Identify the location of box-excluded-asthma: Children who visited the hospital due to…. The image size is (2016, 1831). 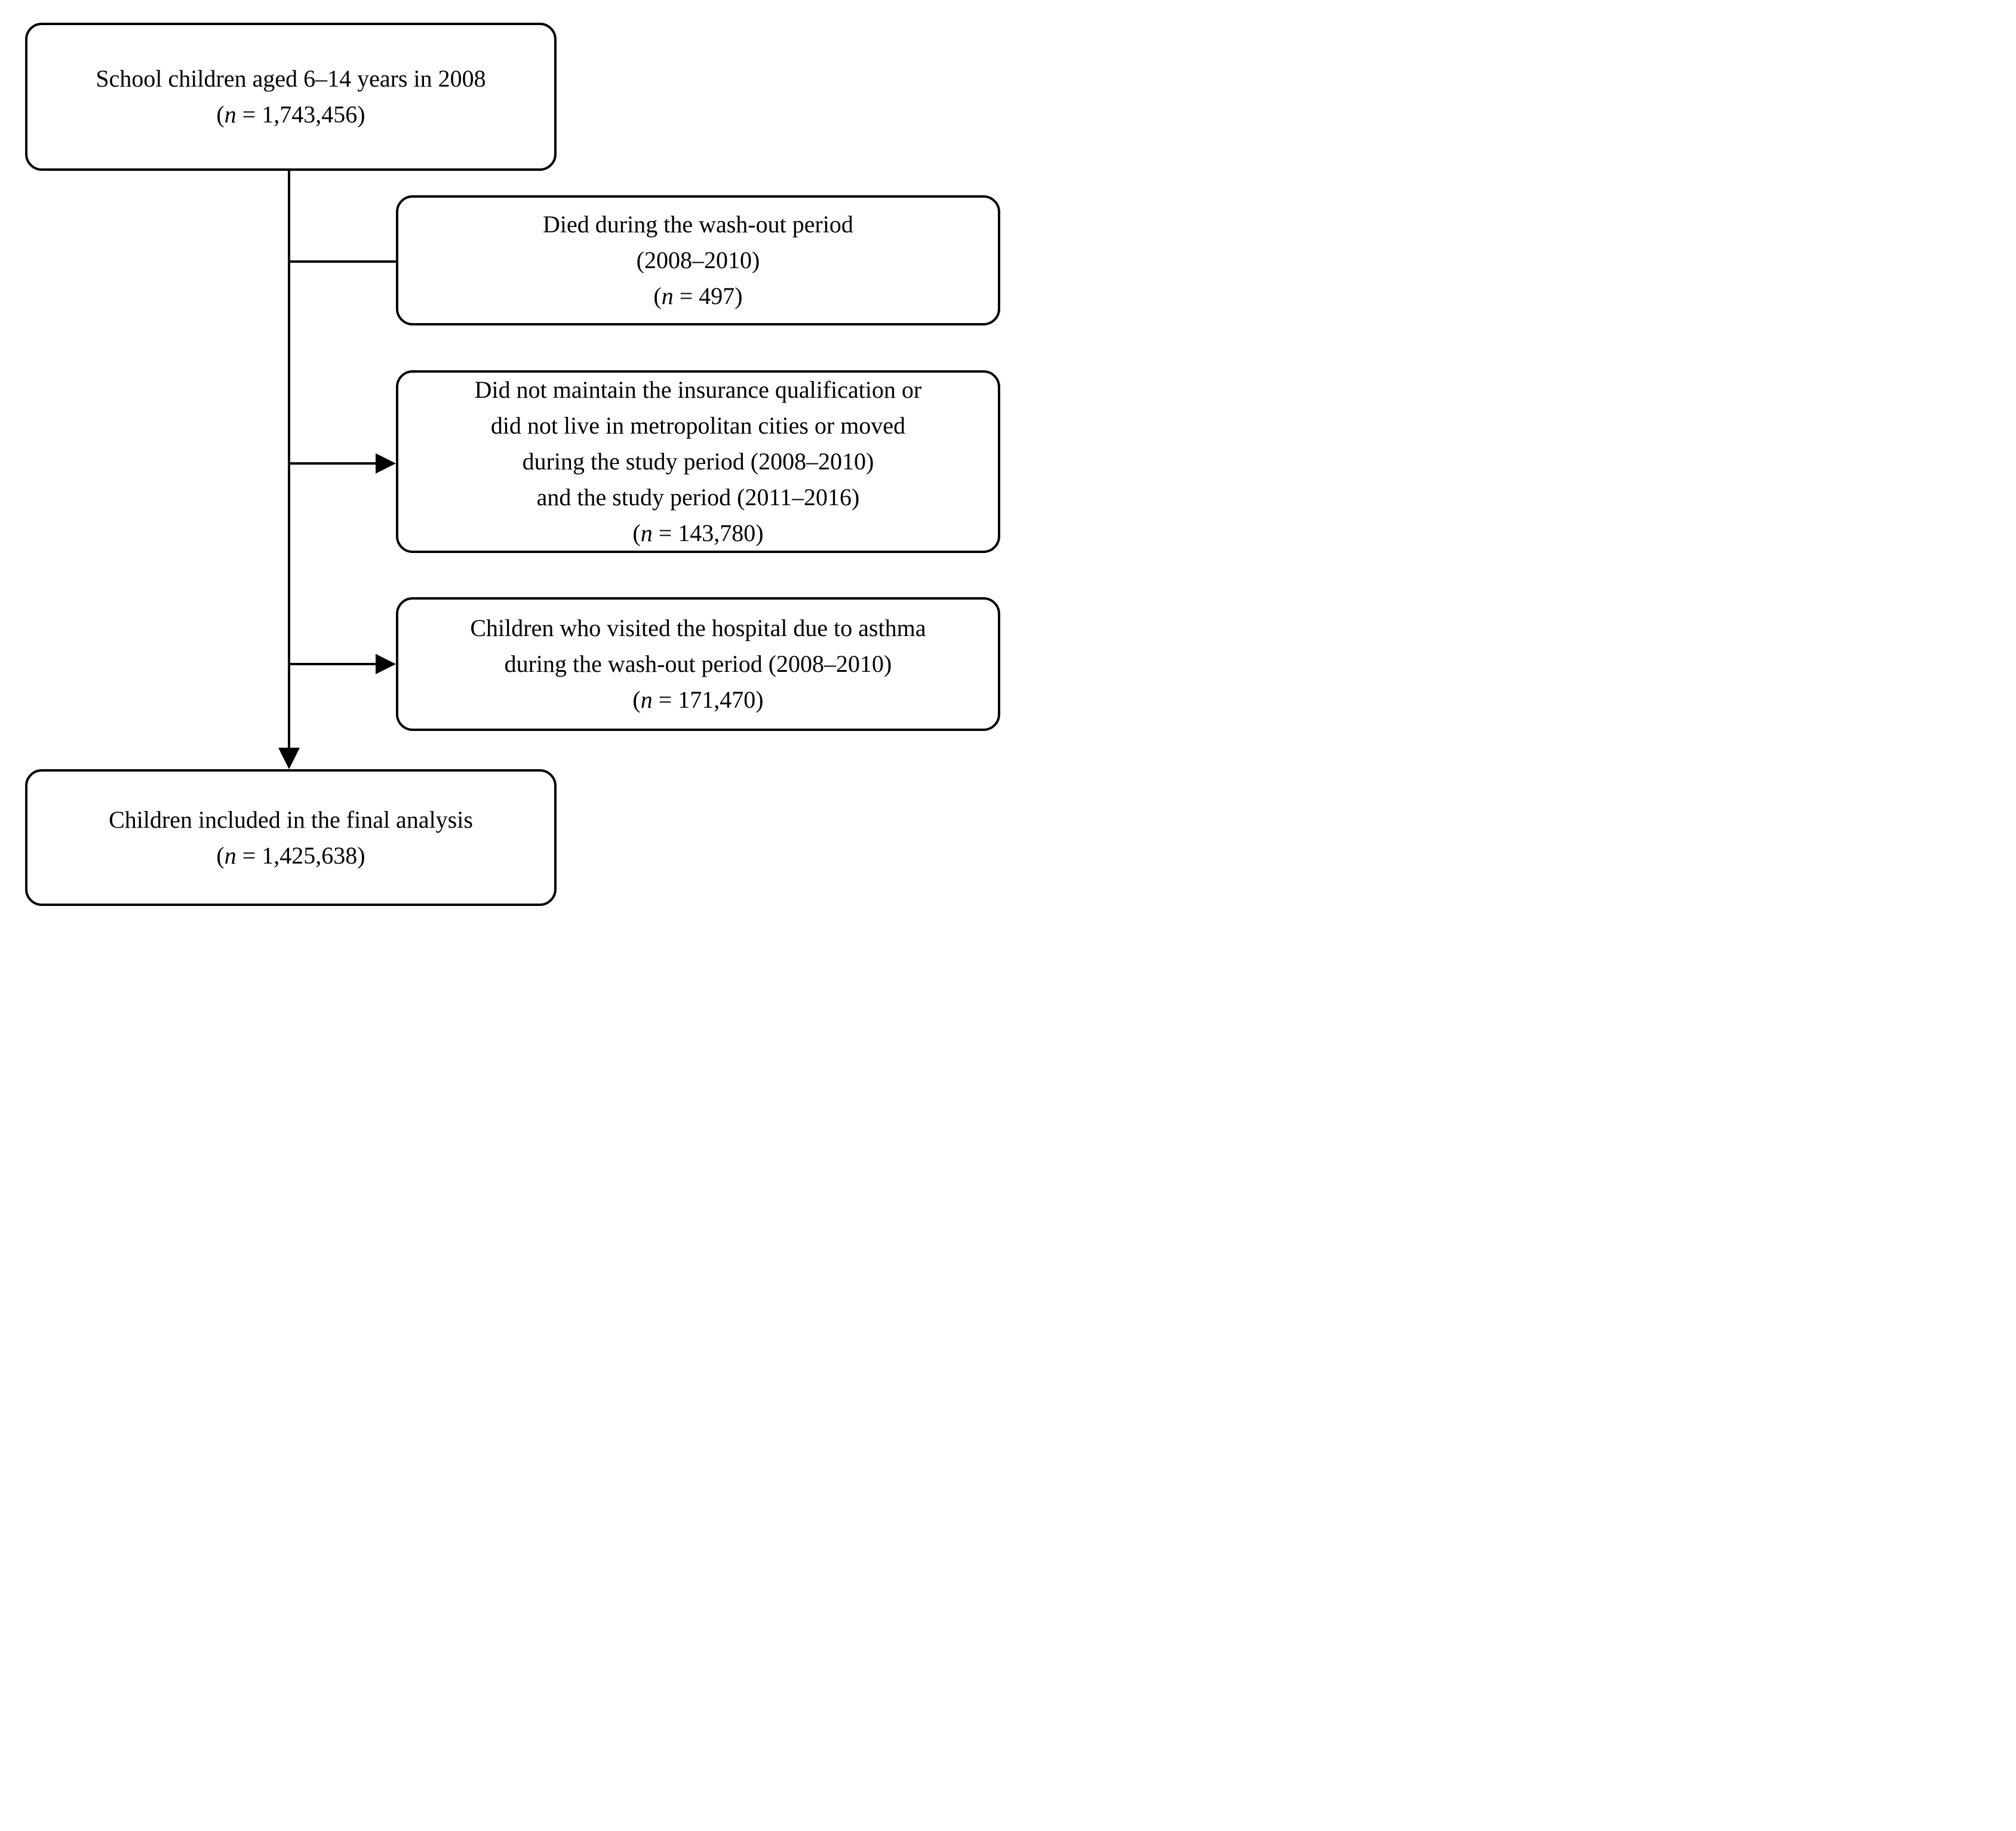
(698, 664).